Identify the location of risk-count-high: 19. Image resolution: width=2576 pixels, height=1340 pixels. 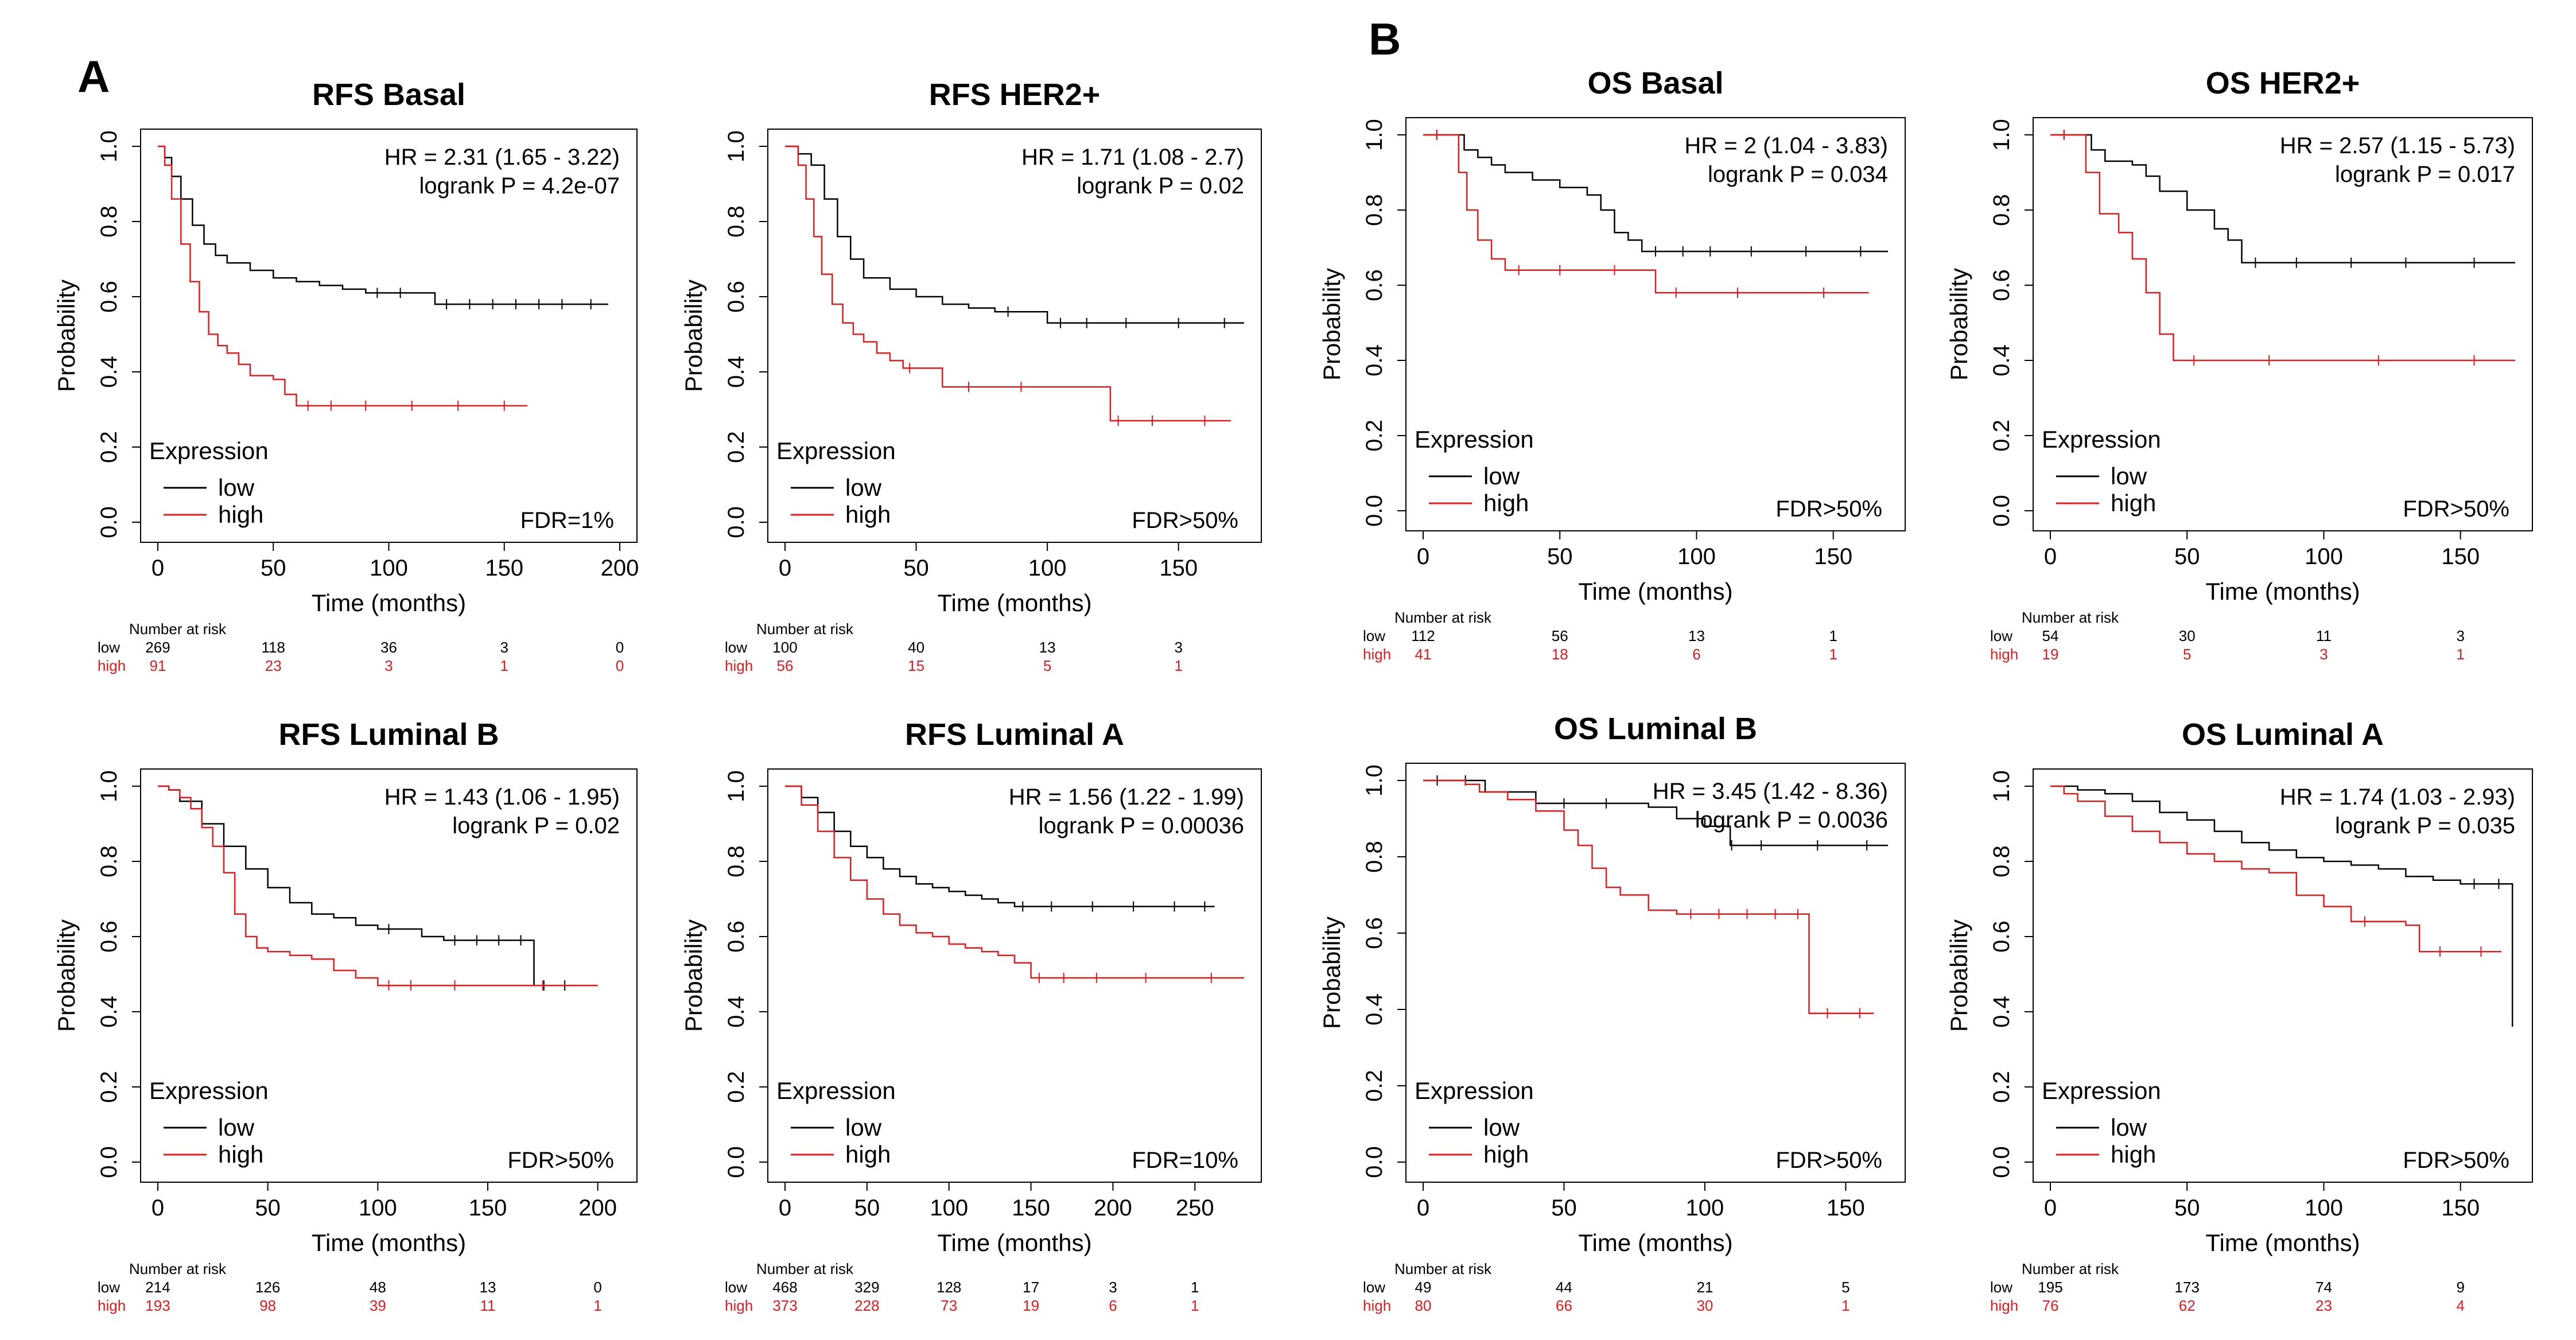
(1031, 1305).